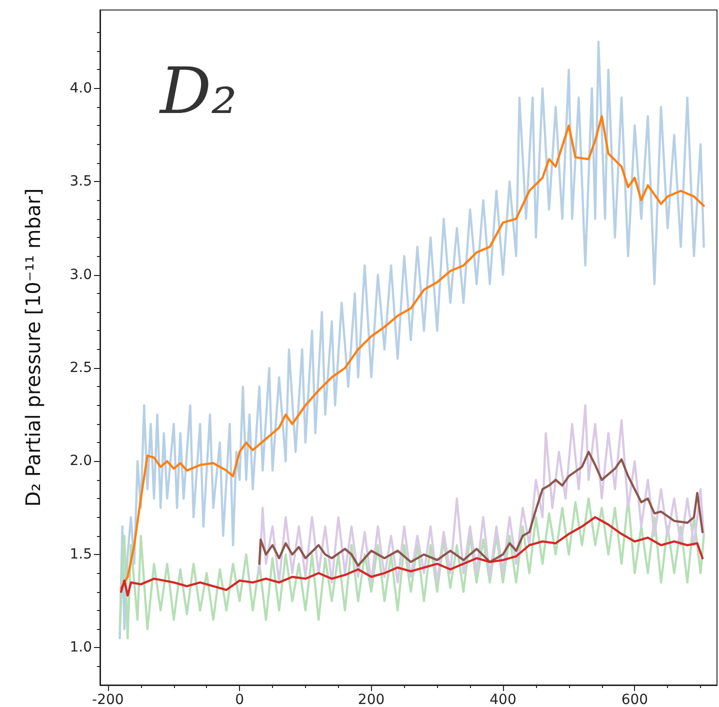 Image resolution: width=719 pixels, height=707 pixels. What do you see at coordinates (81, 182) in the screenshot?
I see `y-tick-label: 3.5` at bounding box center [81, 182].